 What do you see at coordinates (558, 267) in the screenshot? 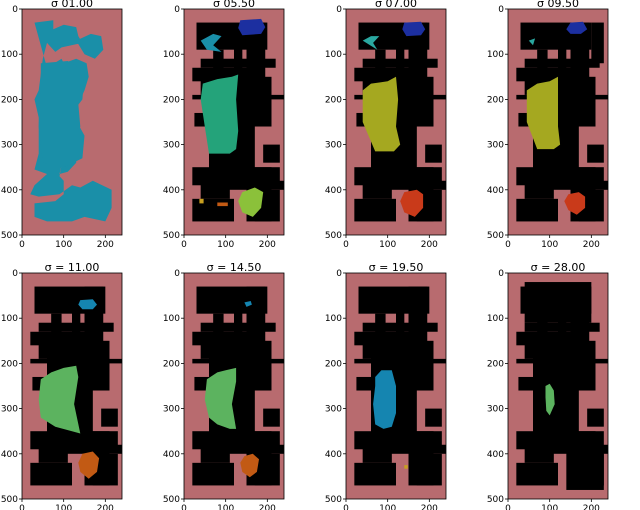
I see `panel-title: σ = 28.00` at bounding box center [558, 267].